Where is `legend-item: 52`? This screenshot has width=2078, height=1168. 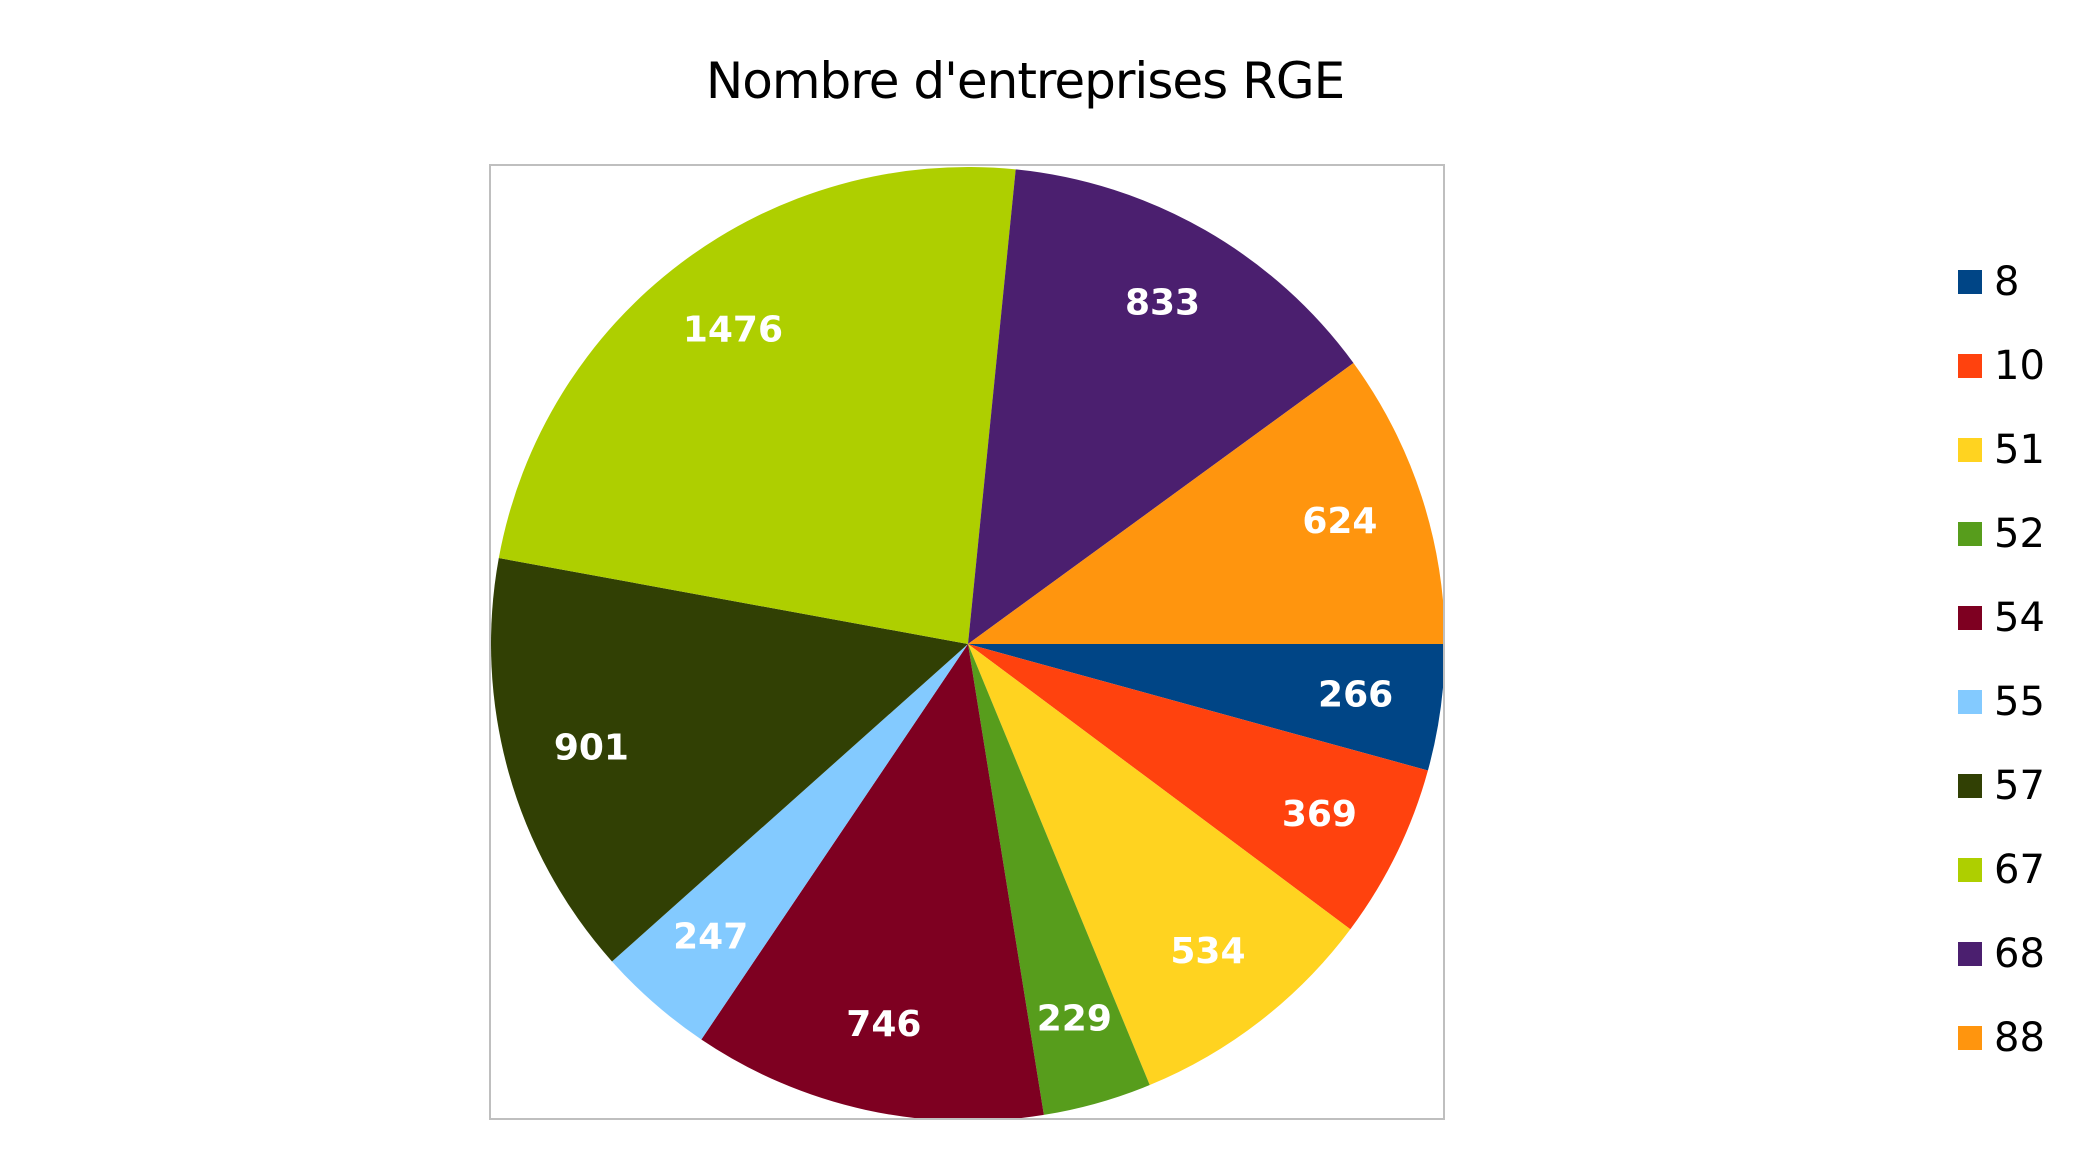 legend-item: 52 is located at coordinates (2001, 534).